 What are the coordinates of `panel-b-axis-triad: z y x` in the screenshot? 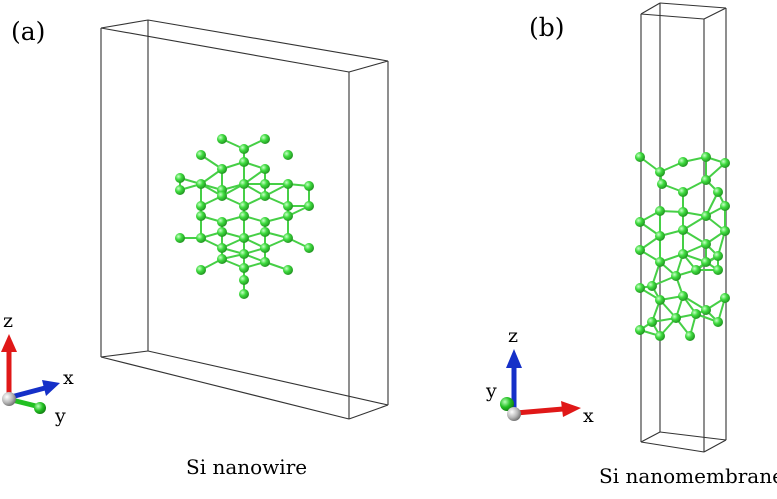 It's located at (539, 376).